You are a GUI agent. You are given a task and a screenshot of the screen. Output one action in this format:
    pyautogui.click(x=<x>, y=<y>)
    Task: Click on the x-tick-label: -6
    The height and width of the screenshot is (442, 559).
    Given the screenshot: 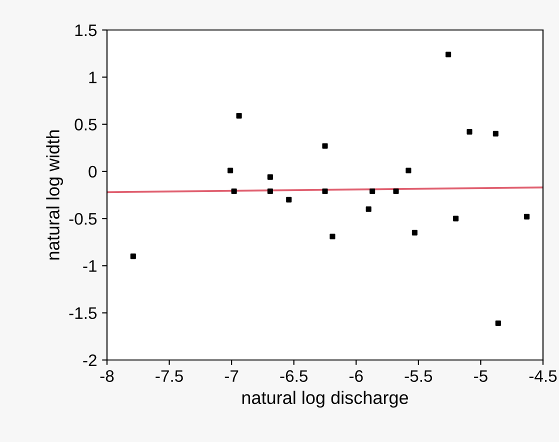 What is the action you would take?
    pyautogui.click(x=356, y=376)
    